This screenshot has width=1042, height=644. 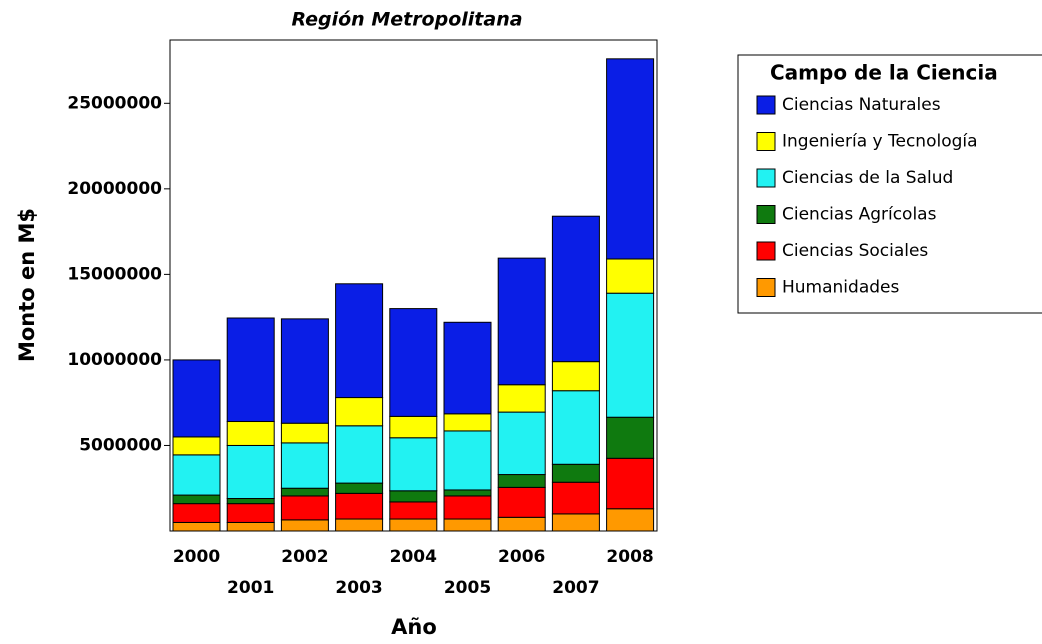 I want to click on y-tick-label: 20000000, so click(x=114, y=189).